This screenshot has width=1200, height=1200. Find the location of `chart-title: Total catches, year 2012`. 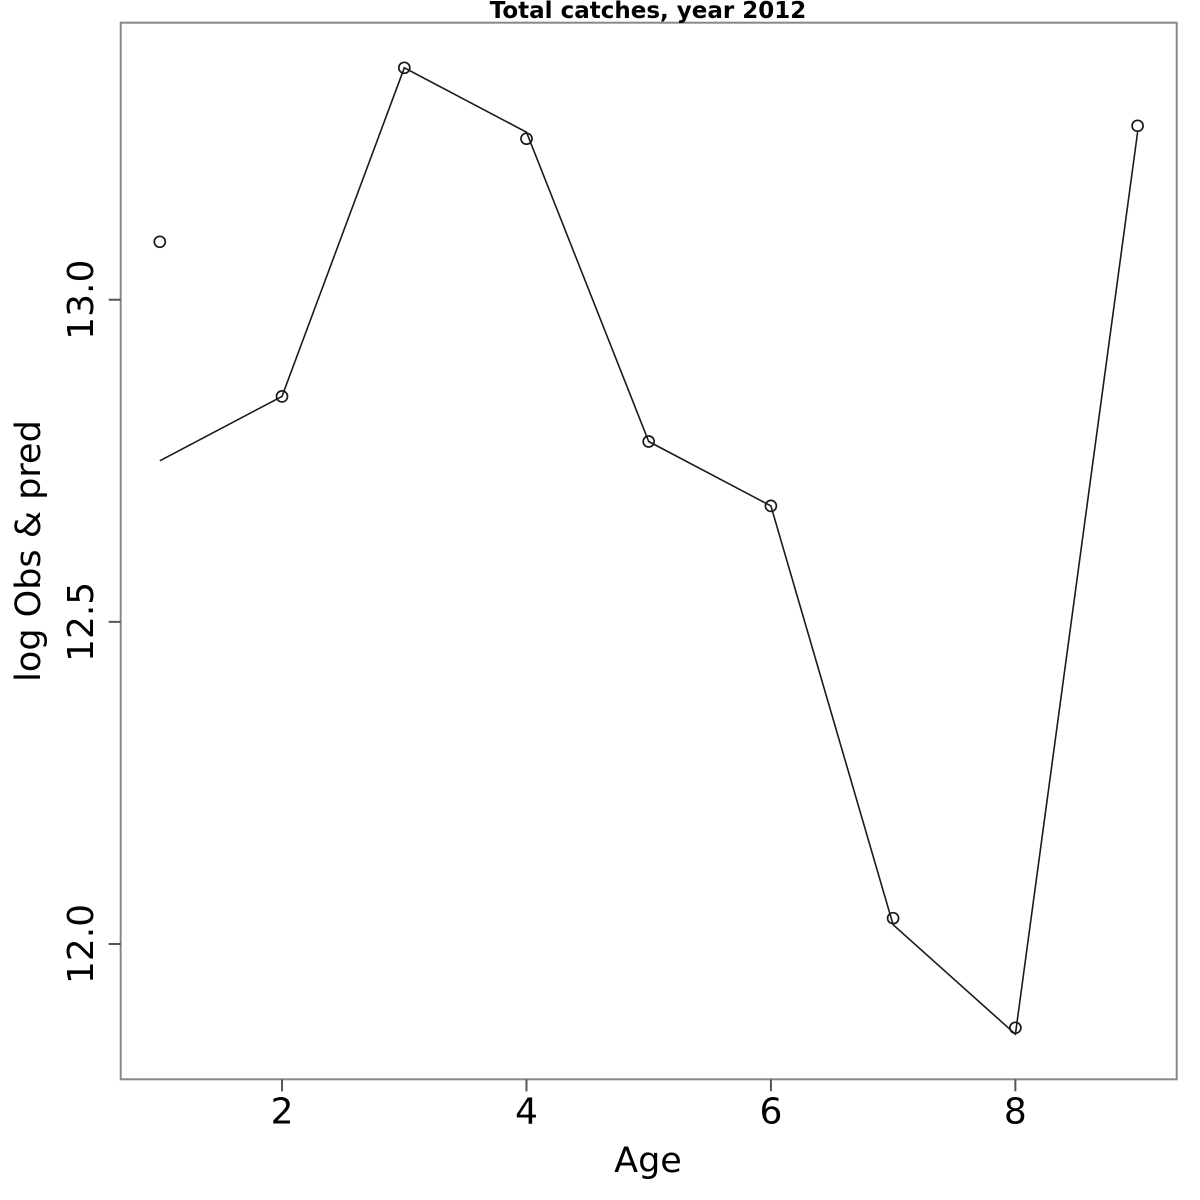

chart-title: Total catches, year 2012 is located at coordinates (648, 12).